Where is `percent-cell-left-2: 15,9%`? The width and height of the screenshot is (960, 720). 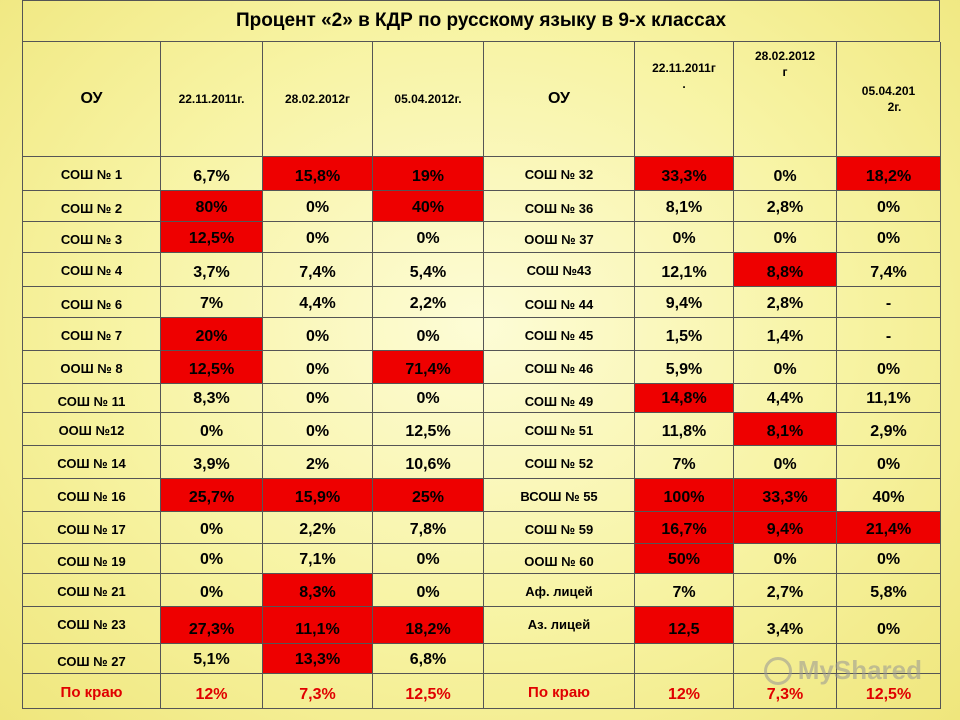 percent-cell-left-2: 15,9% is located at coordinates (318, 495).